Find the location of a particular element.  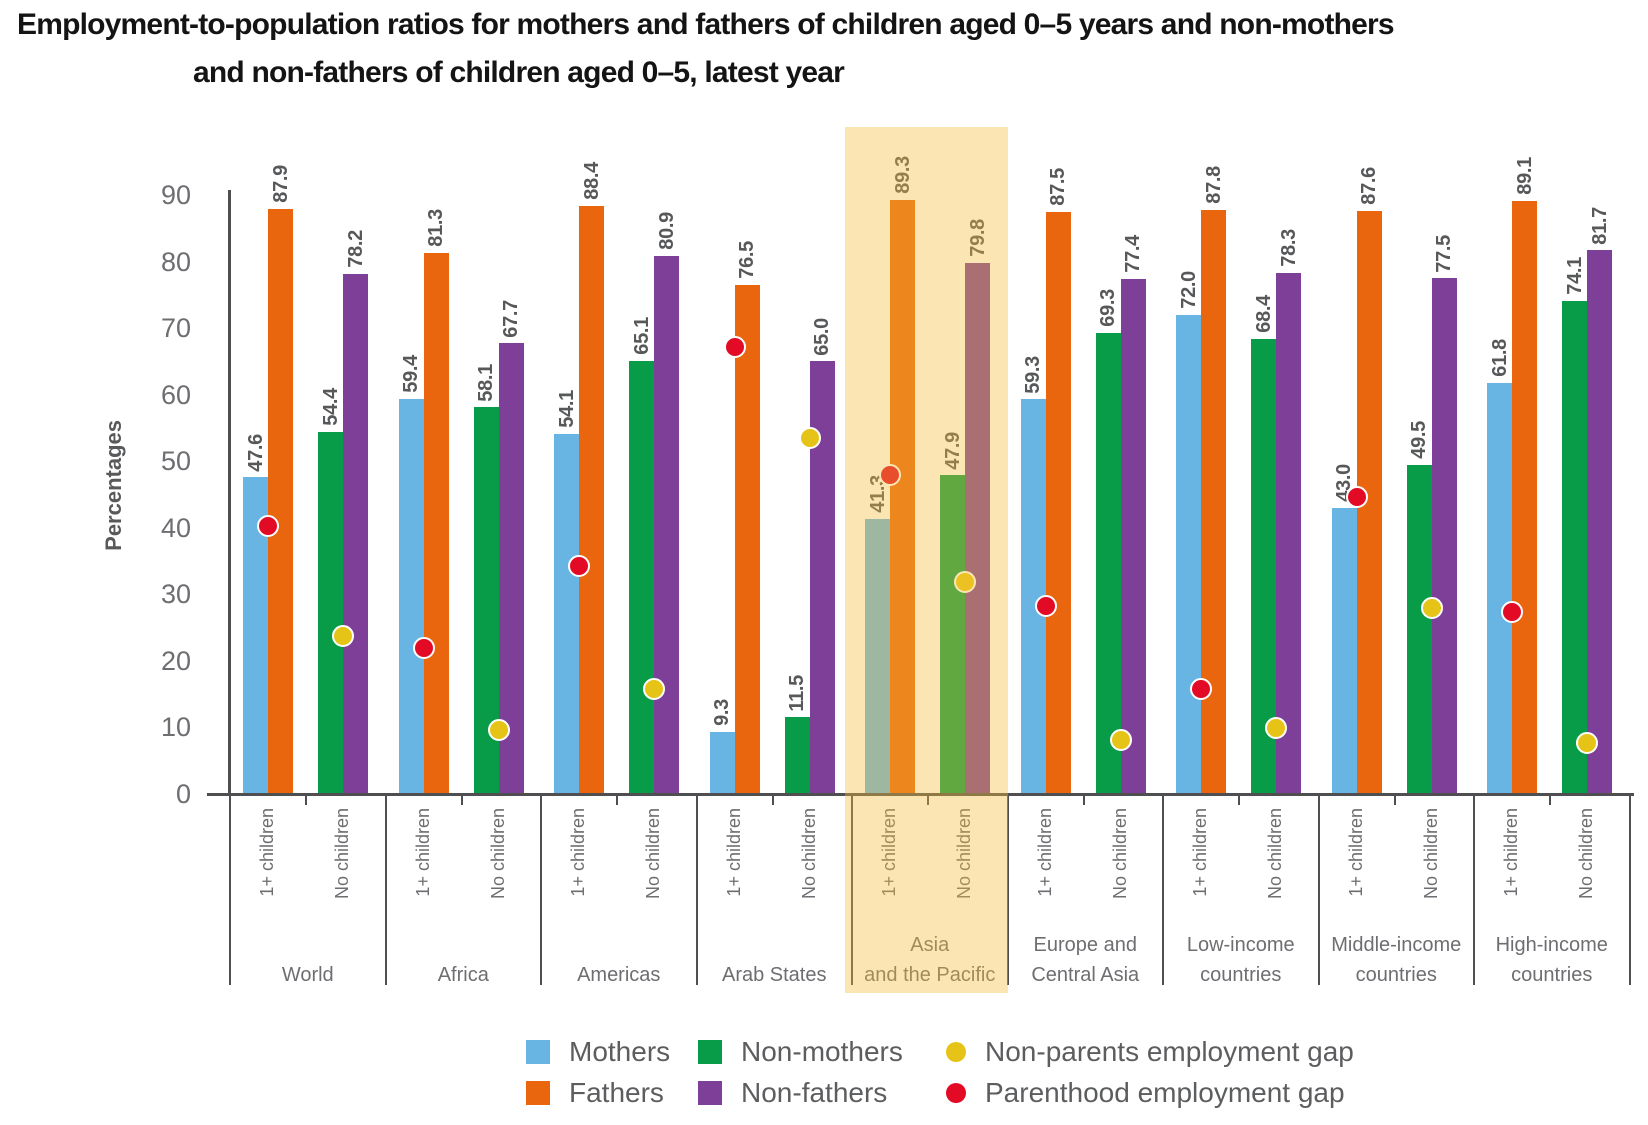

region-label-line: World is located at coordinates (307, 975).